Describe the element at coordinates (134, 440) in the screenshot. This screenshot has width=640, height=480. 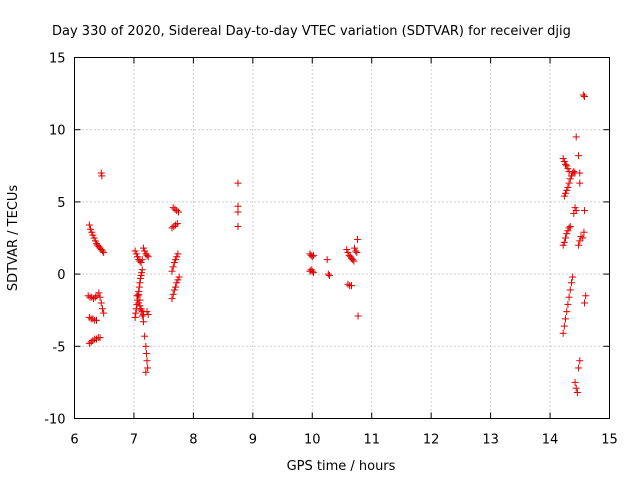
I see `x-tick-label: 7` at that location.